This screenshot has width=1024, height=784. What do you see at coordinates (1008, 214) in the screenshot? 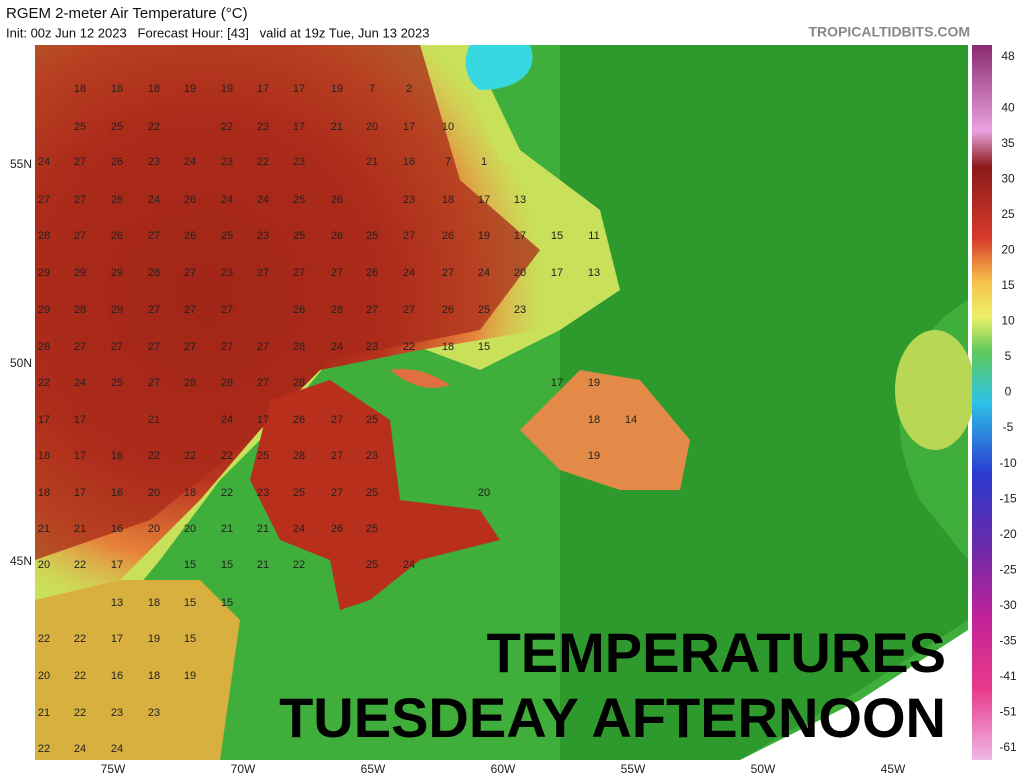
I see `colorbar-label: 25` at bounding box center [1008, 214].